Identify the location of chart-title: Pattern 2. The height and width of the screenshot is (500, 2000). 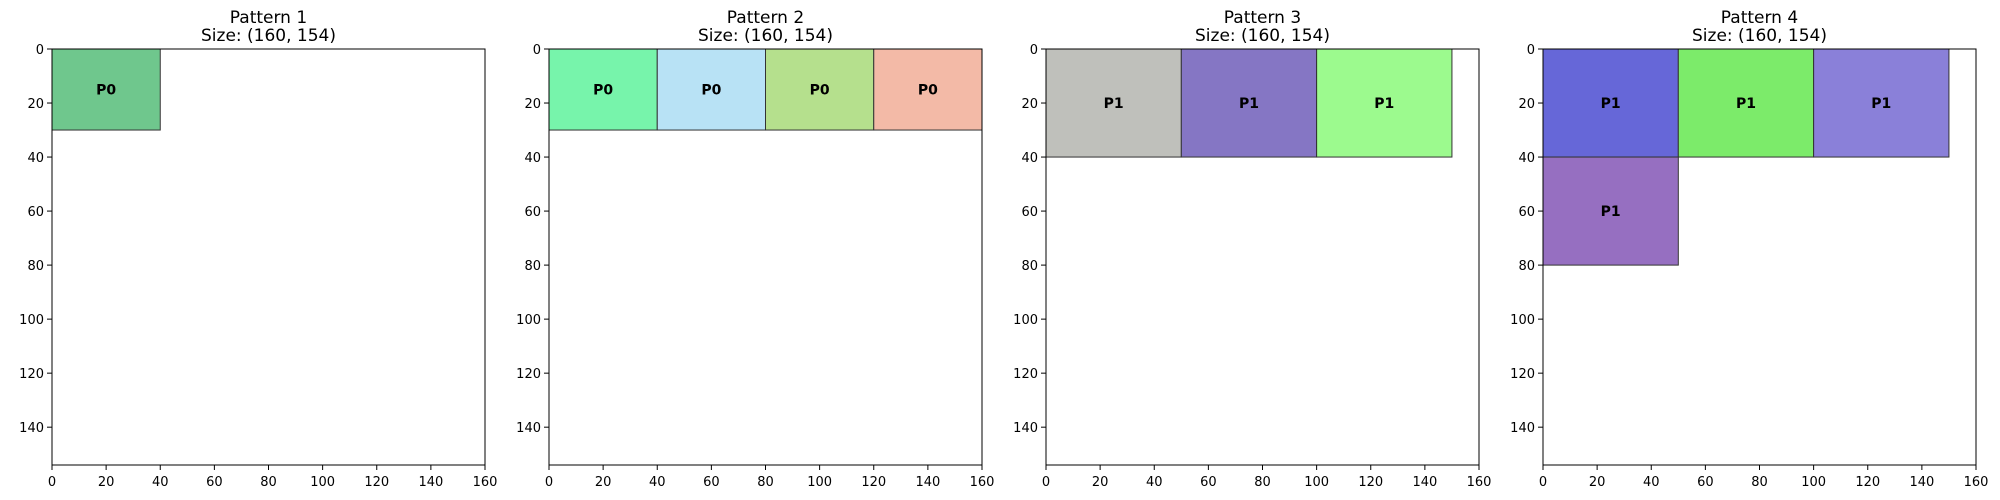
(765, 18).